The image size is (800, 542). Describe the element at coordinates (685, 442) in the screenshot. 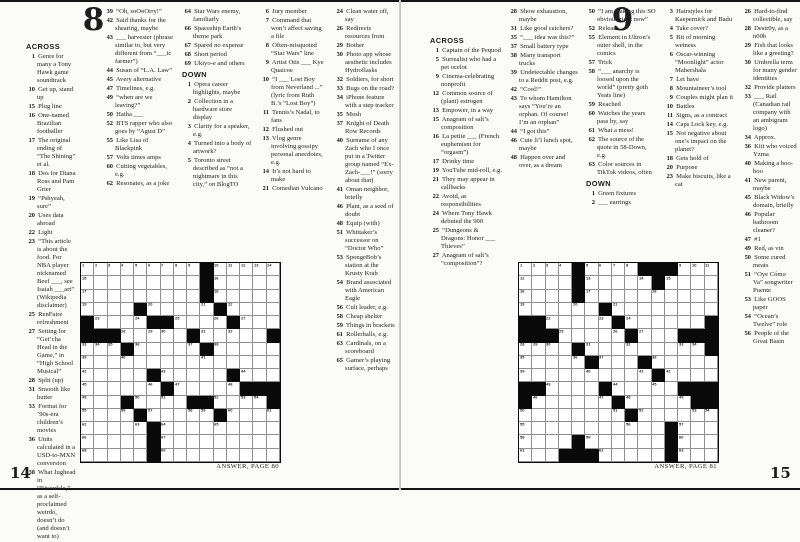

I see `grid-cell: 60` at that location.